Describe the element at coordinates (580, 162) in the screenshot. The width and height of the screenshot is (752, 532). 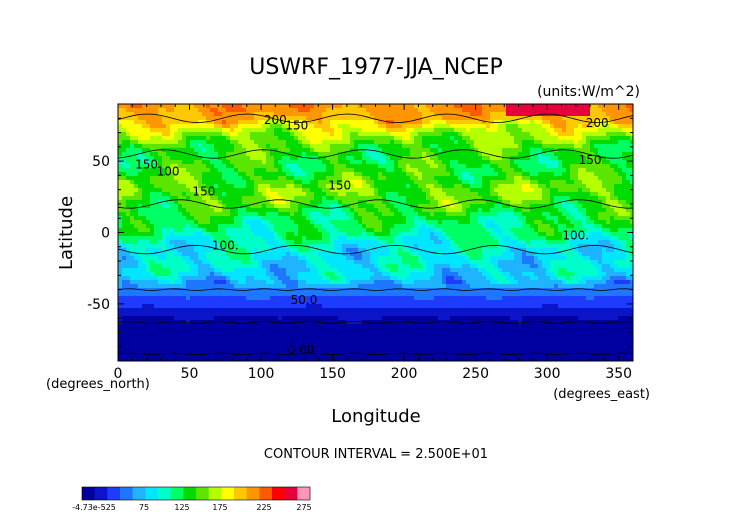
I see `field-cell-1921` at that location.